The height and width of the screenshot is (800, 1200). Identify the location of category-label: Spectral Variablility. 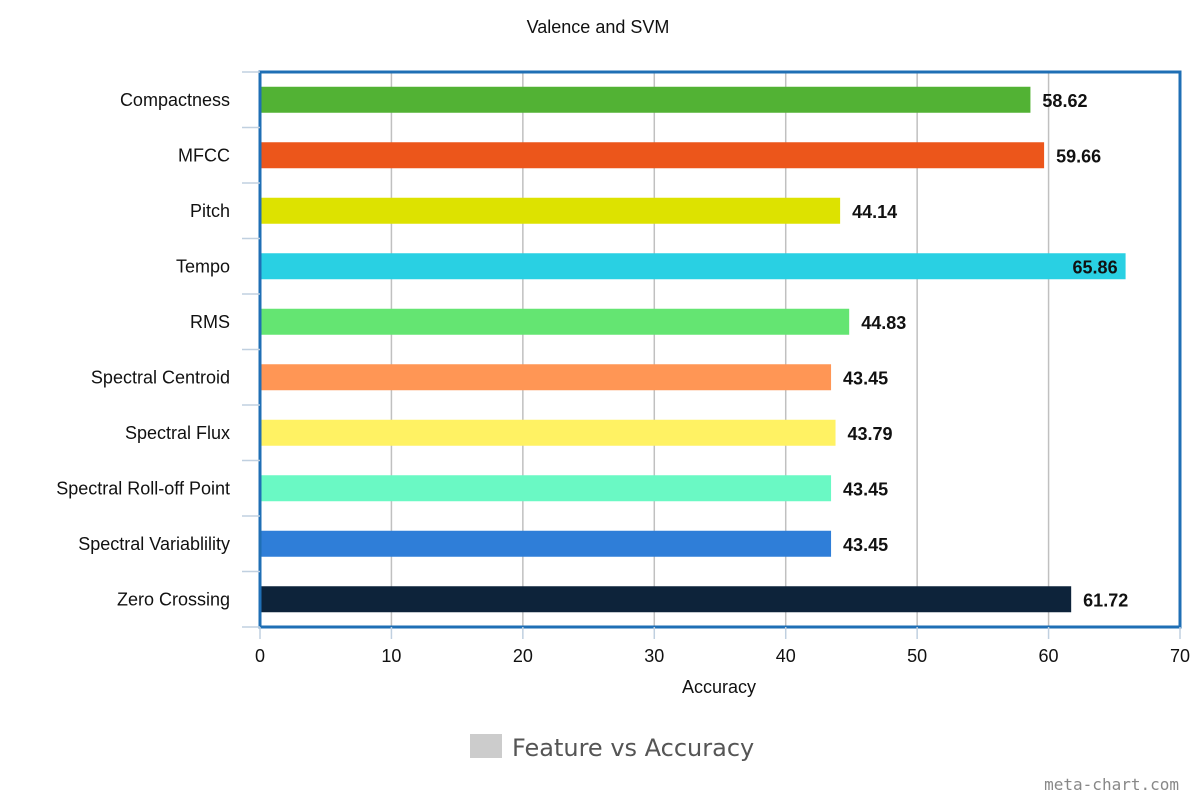
(154, 544).